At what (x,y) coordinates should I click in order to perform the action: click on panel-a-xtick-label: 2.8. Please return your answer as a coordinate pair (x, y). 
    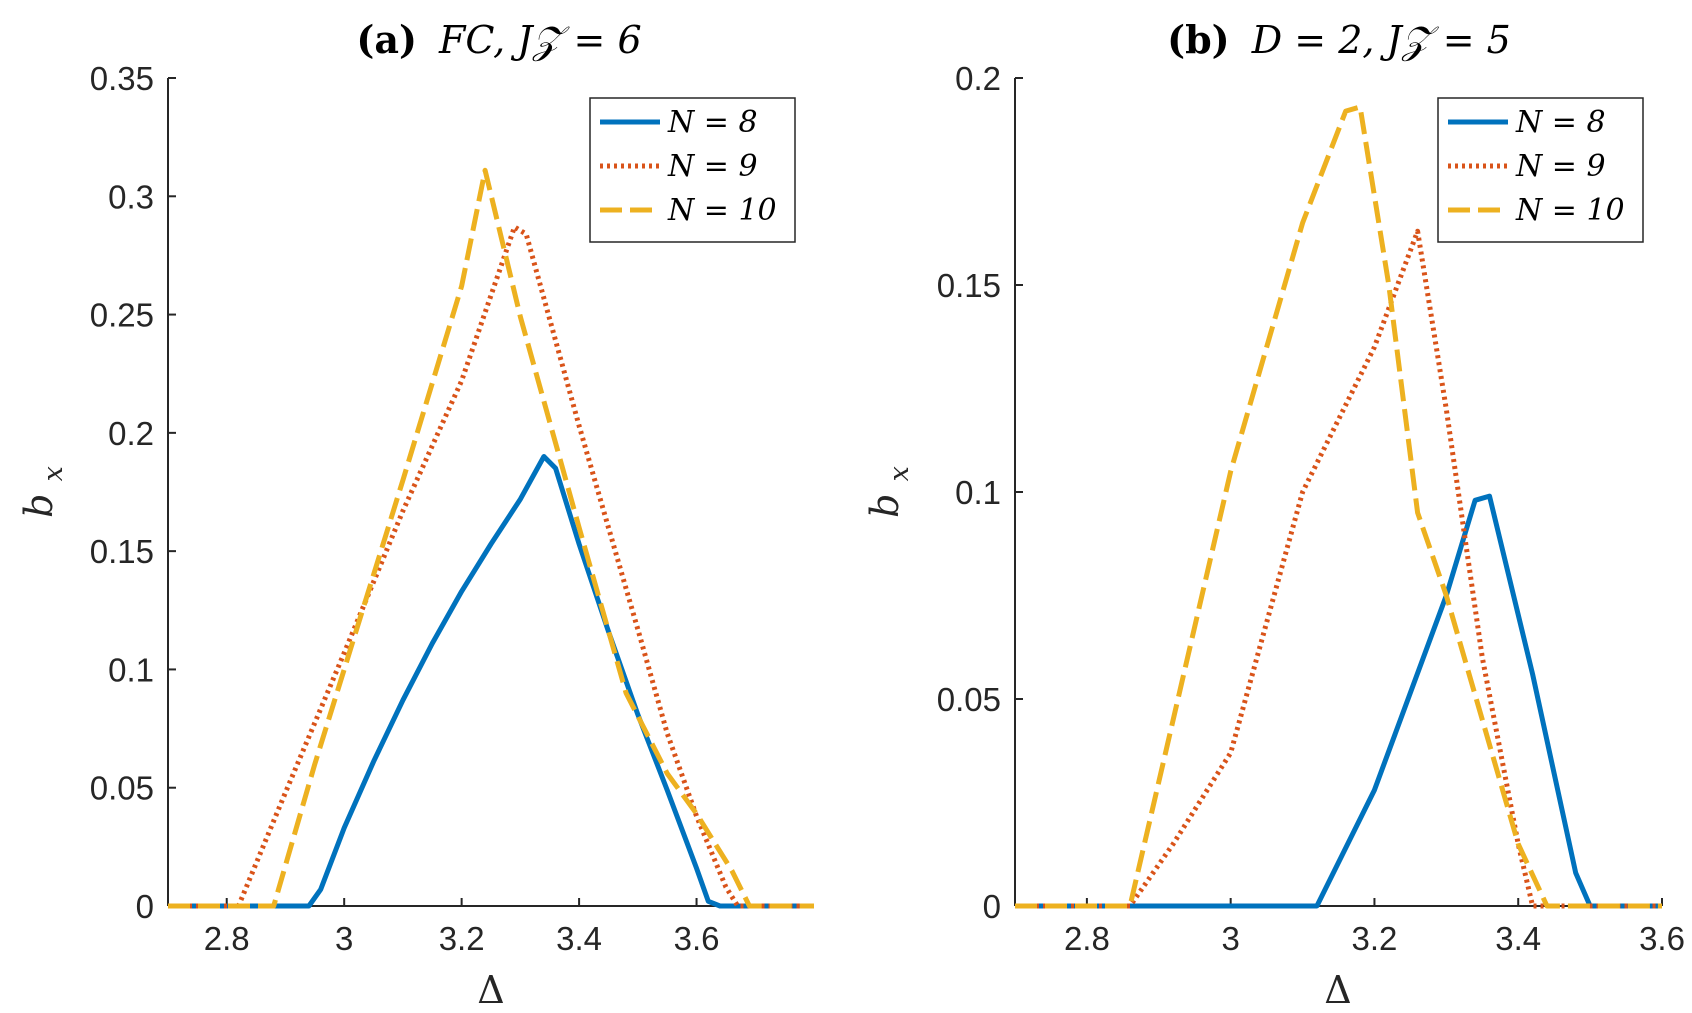
    Looking at the image, I should click on (227, 938).